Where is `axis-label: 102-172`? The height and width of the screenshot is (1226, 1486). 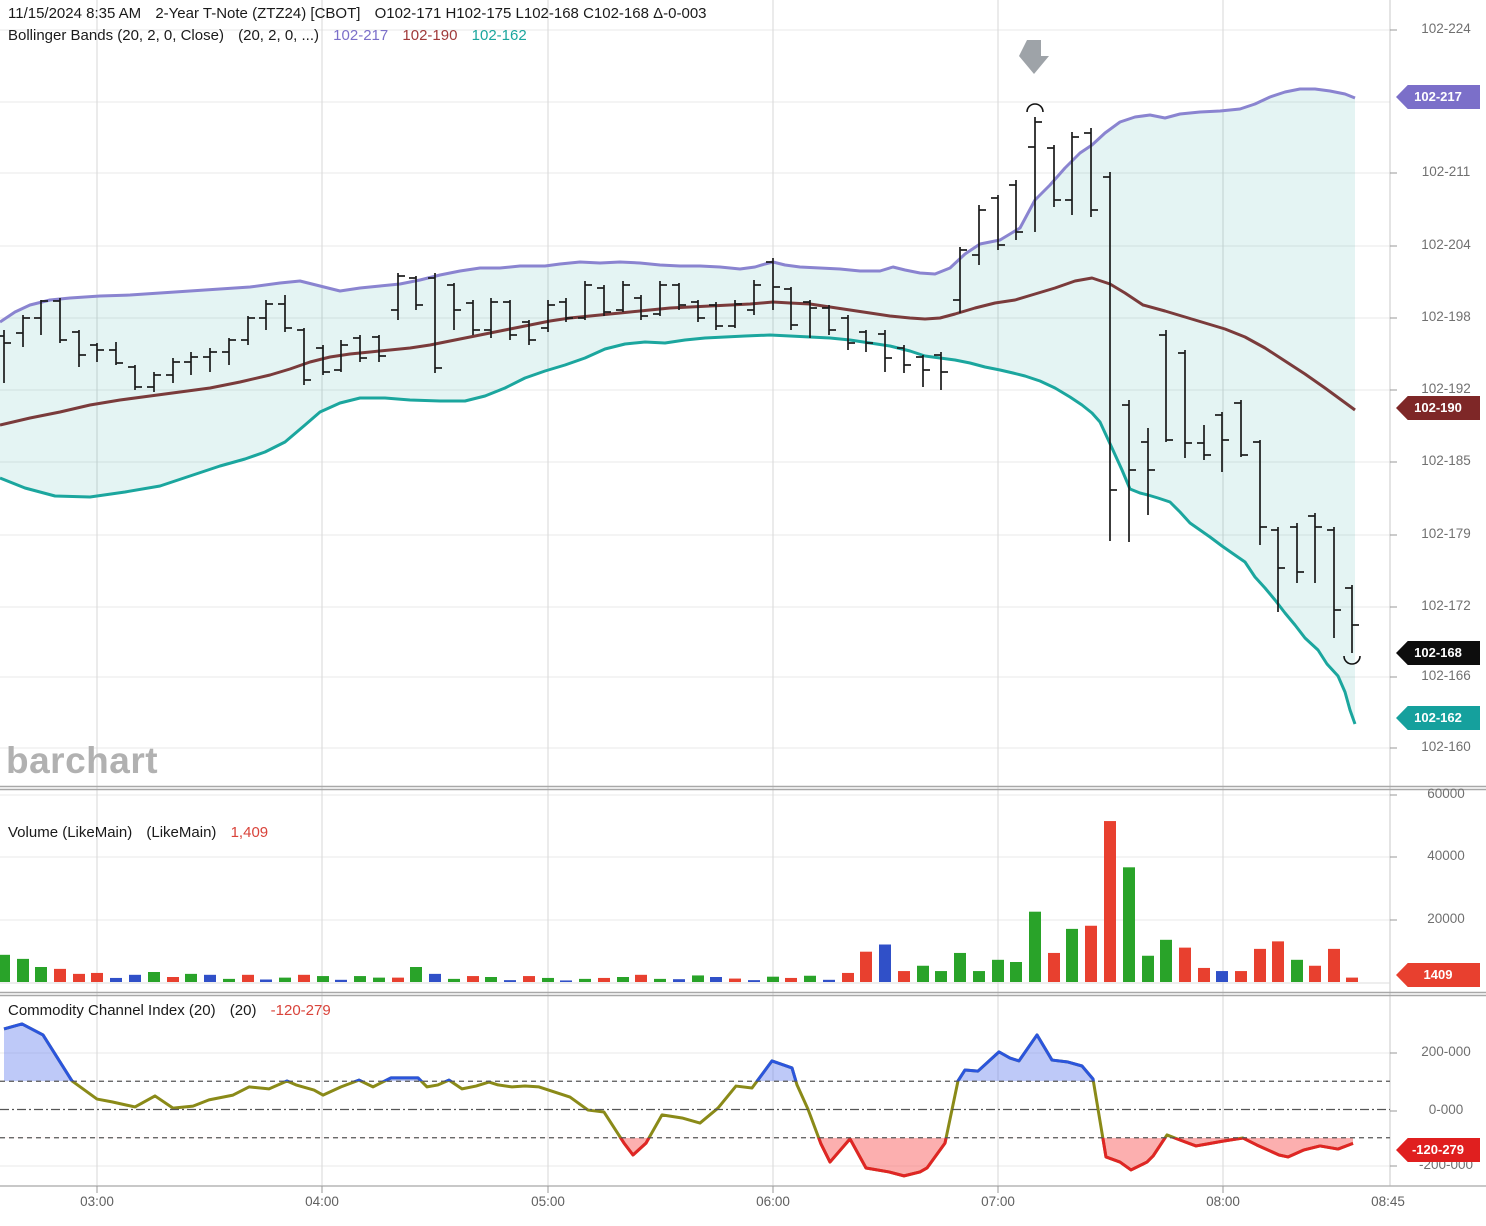 axis-label: 102-172 is located at coordinates (1446, 605).